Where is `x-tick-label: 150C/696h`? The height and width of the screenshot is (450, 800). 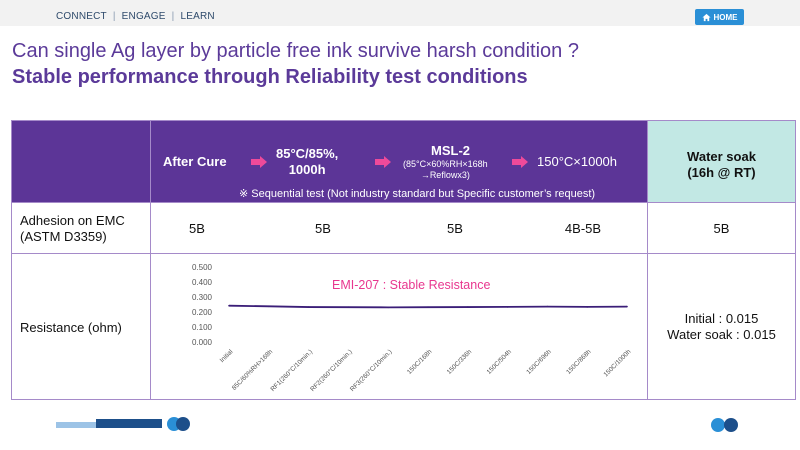
x-tick-label: 150C/696h is located at coordinates (539, 362).